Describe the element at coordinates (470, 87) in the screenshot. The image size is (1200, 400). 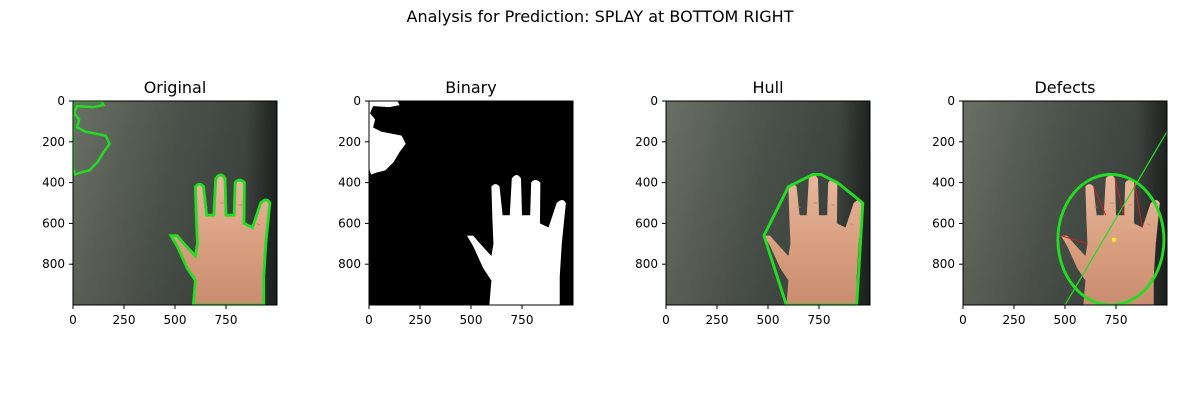
I see `panel-title: Binary` at that location.